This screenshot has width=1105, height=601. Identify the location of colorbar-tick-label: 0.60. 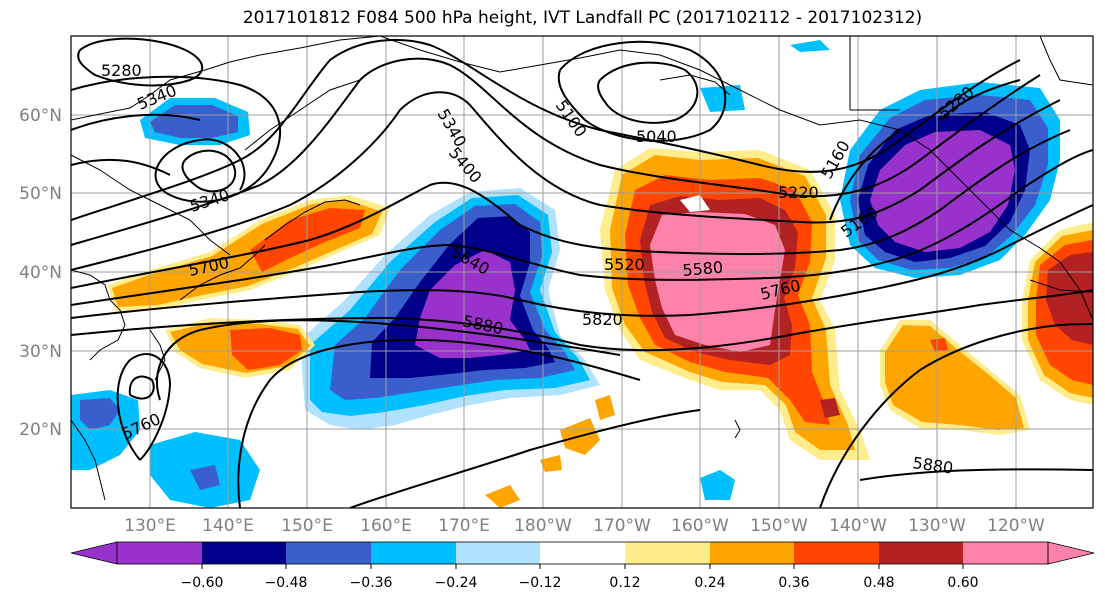
(962, 583).